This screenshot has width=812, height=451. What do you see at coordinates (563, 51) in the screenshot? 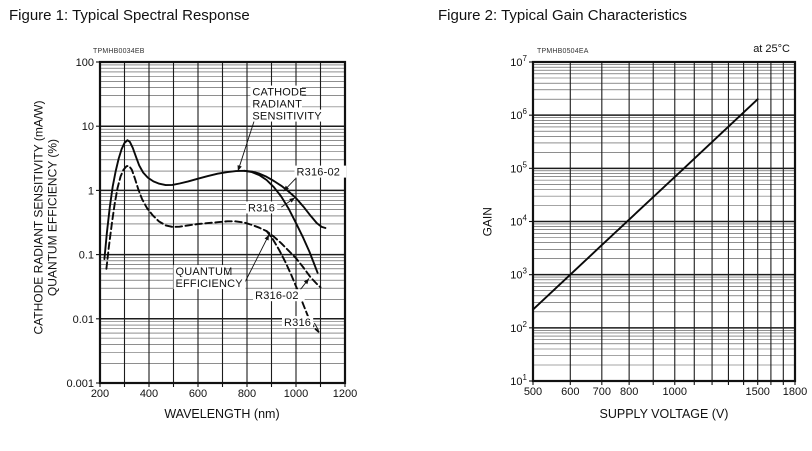
I see `figure2-doc-code: TPMHB0504EA` at bounding box center [563, 51].